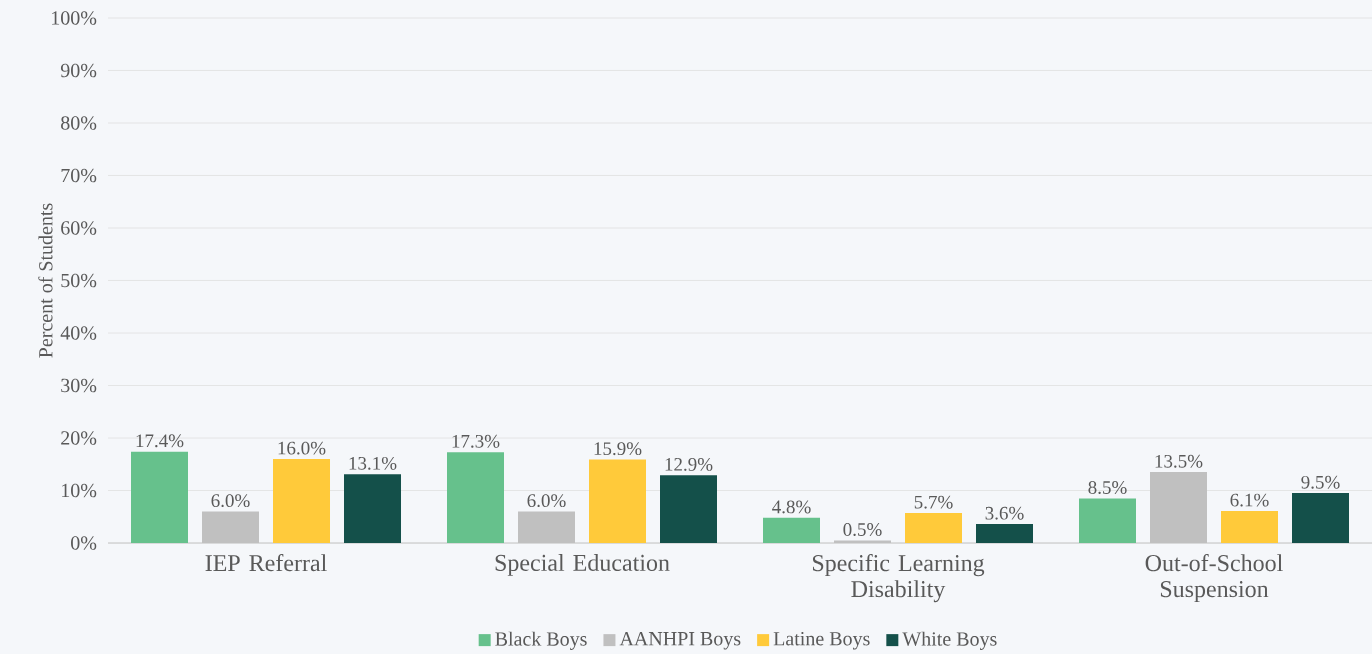  What do you see at coordinates (689, 464) in the screenshot?
I see `data-label: 12.9%` at bounding box center [689, 464].